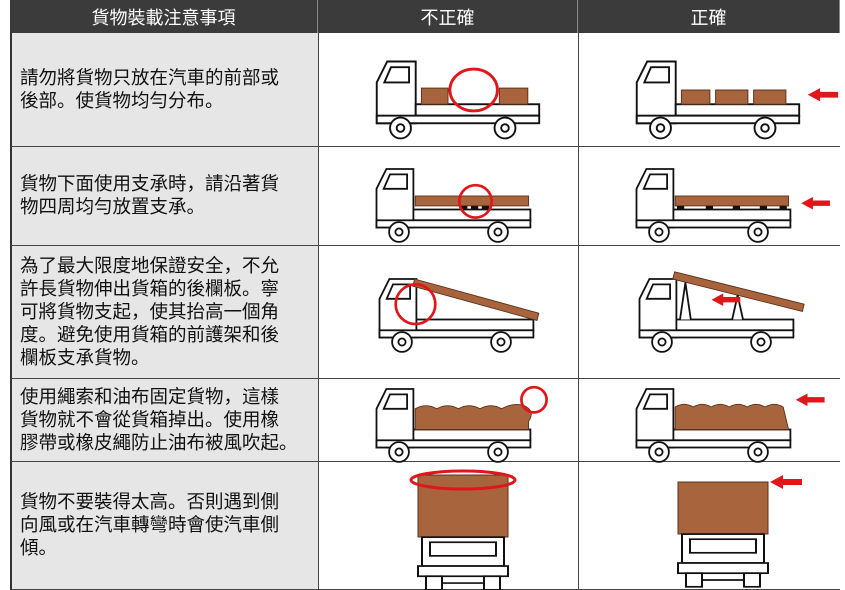  I want to click on text-line: 膠帶或橡皮繩防止油布被風吹起。, so click(159, 443).